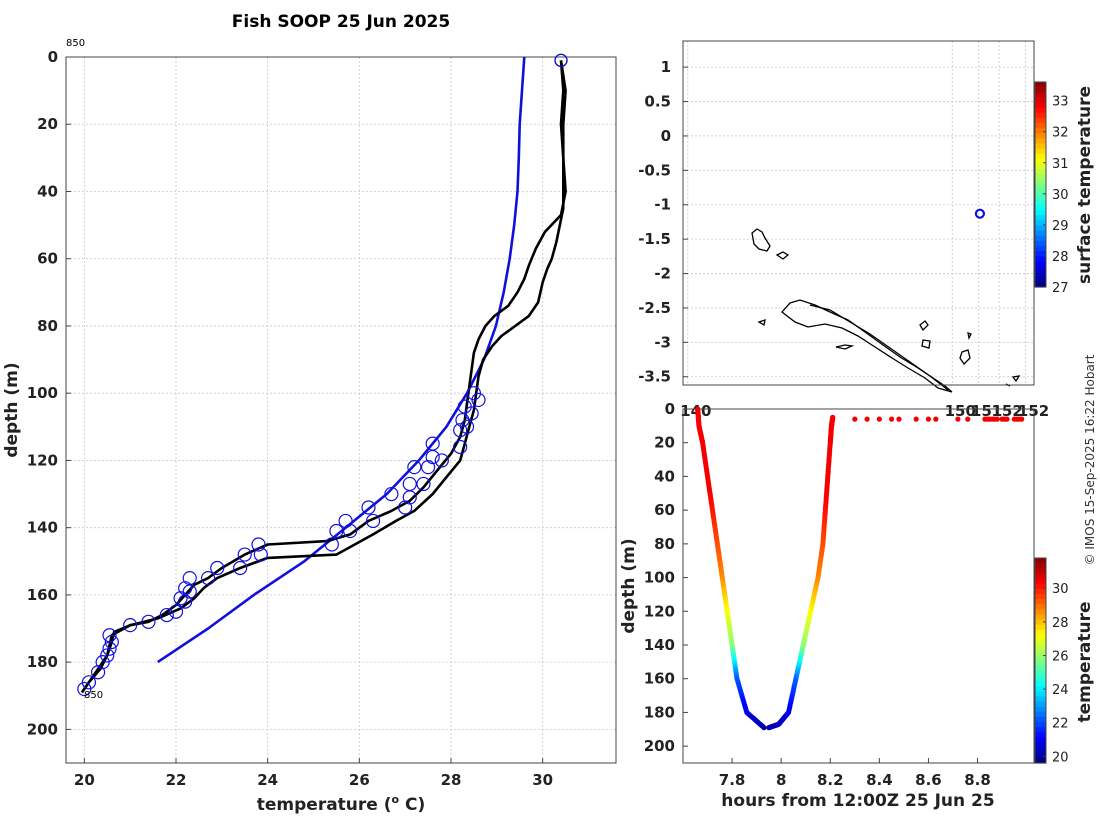  I want to click on colorbar-tick-label: 33, so click(1060, 102).